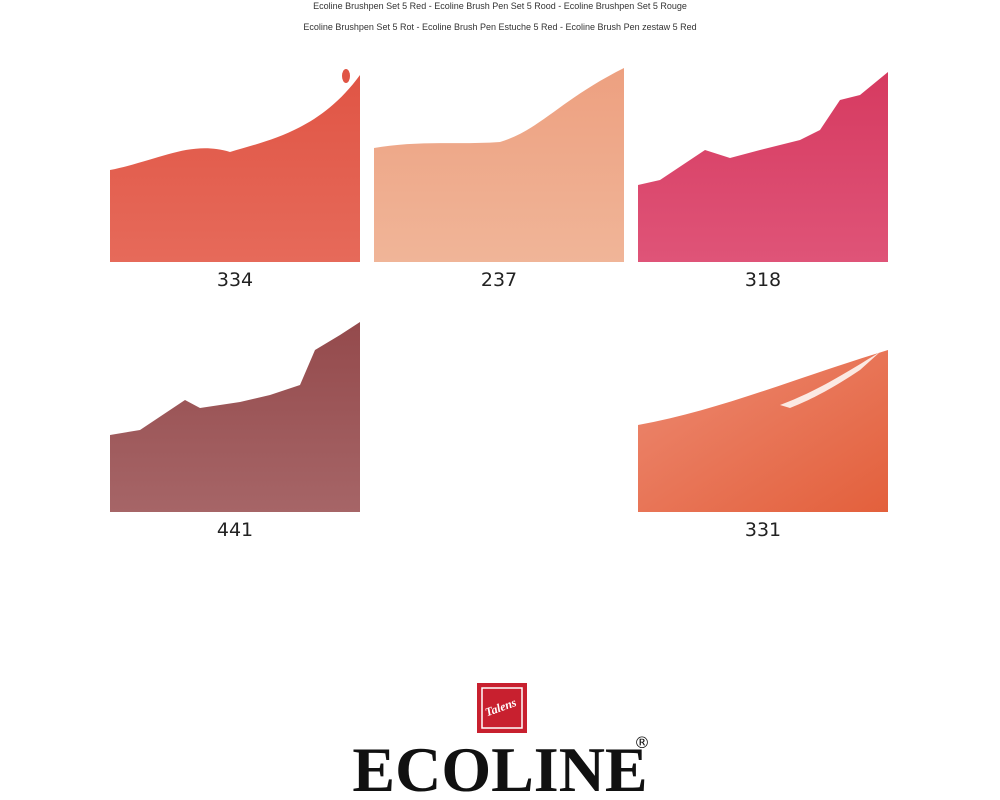 The width and height of the screenshot is (1000, 800). I want to click on highlight, so click(830, 380).